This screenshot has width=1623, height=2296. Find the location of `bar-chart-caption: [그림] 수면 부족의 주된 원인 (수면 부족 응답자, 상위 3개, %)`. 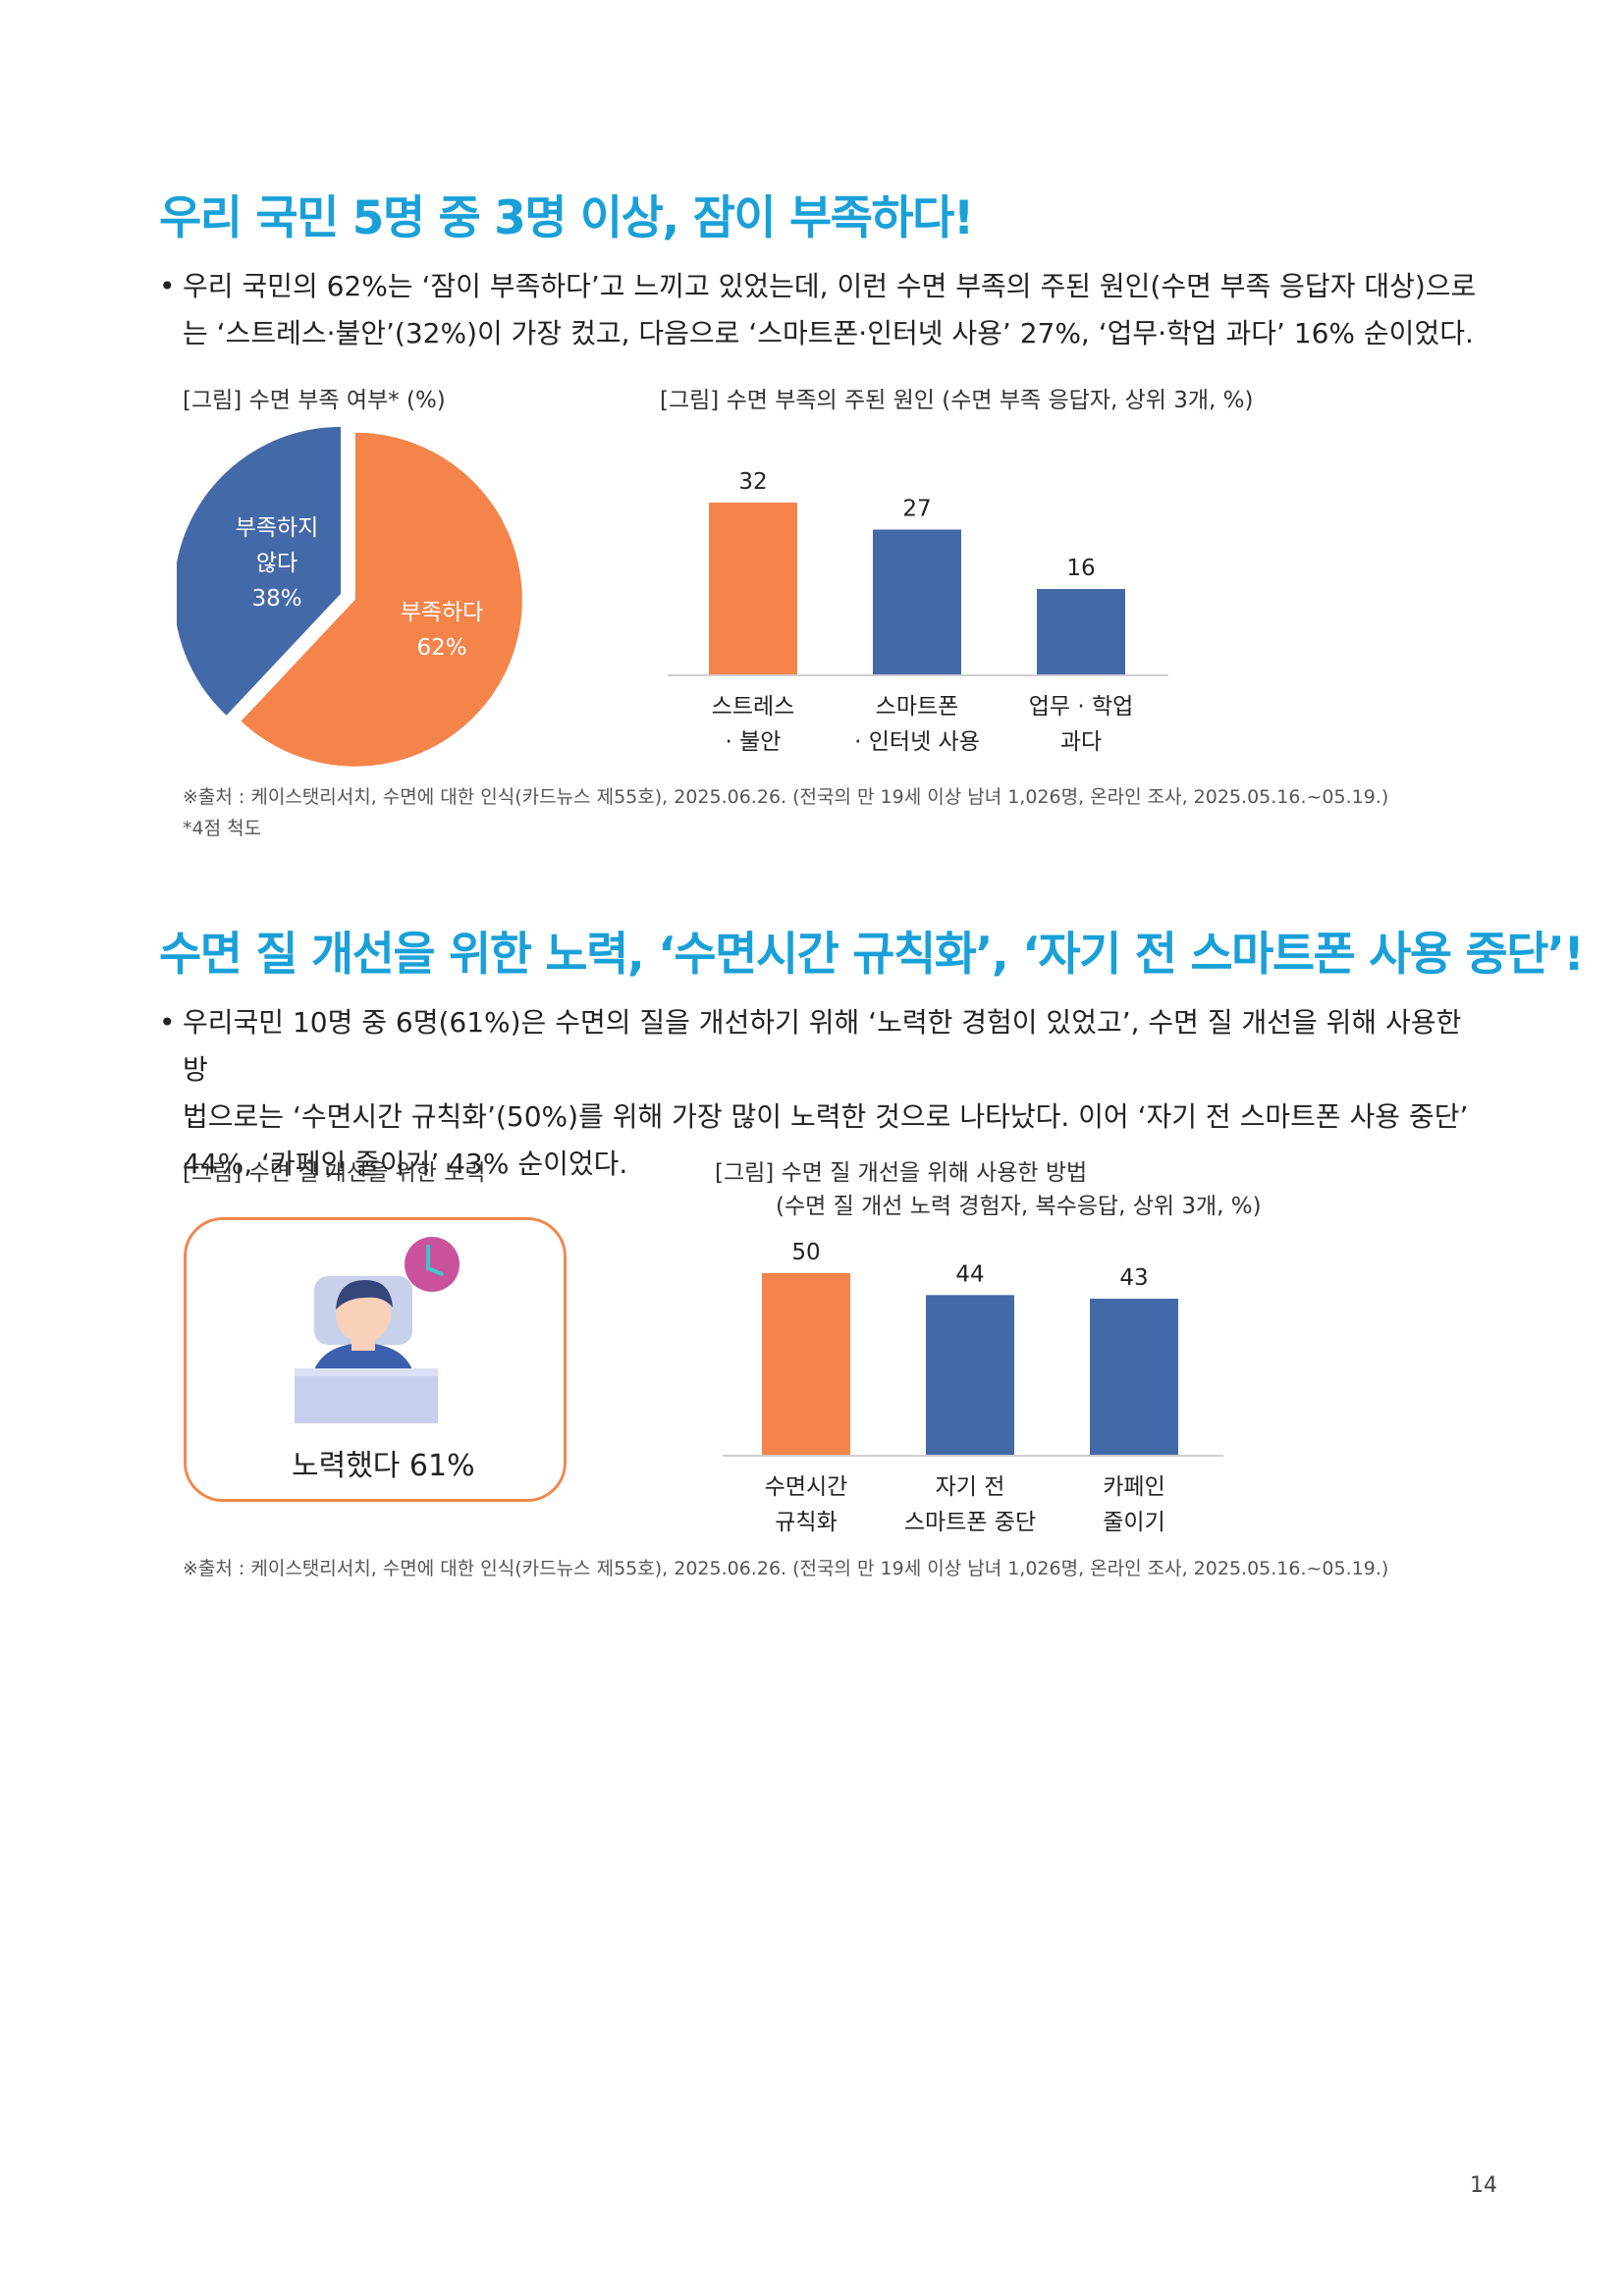

bar-chart-caption: [그림] 수면 부족의 주된 원인 (수면 부족 응답자, 상위 3개, %) is located at coordinates (957, 400).